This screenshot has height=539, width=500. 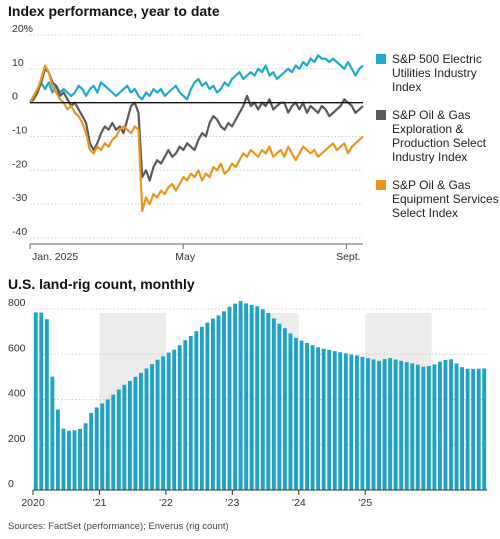 What do you see at coordinates (17, 303) in the screenshot?
I see `y-tick-label: 800` at bounding box center [17, 303].